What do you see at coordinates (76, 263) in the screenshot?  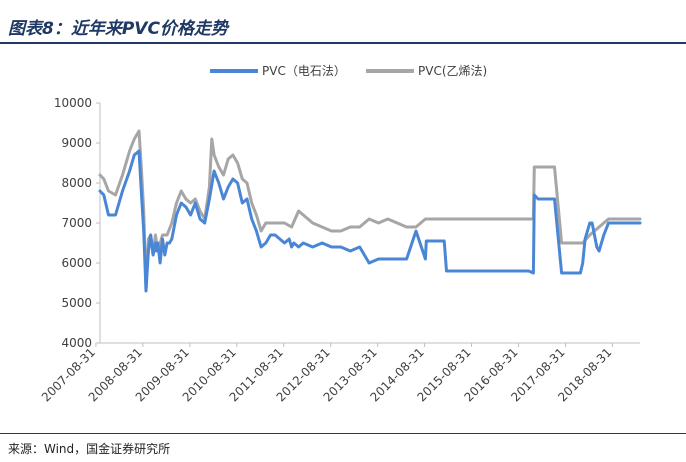 I see `y-tick-label: 6000` at bounding box center [76, 263].